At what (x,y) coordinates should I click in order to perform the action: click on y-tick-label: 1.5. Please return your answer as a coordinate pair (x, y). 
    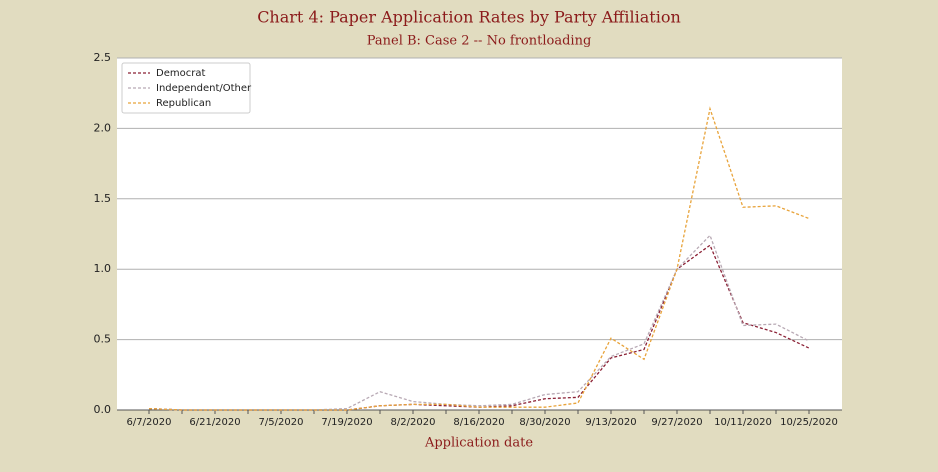
    Looking at the image, I should click on (103, 198).